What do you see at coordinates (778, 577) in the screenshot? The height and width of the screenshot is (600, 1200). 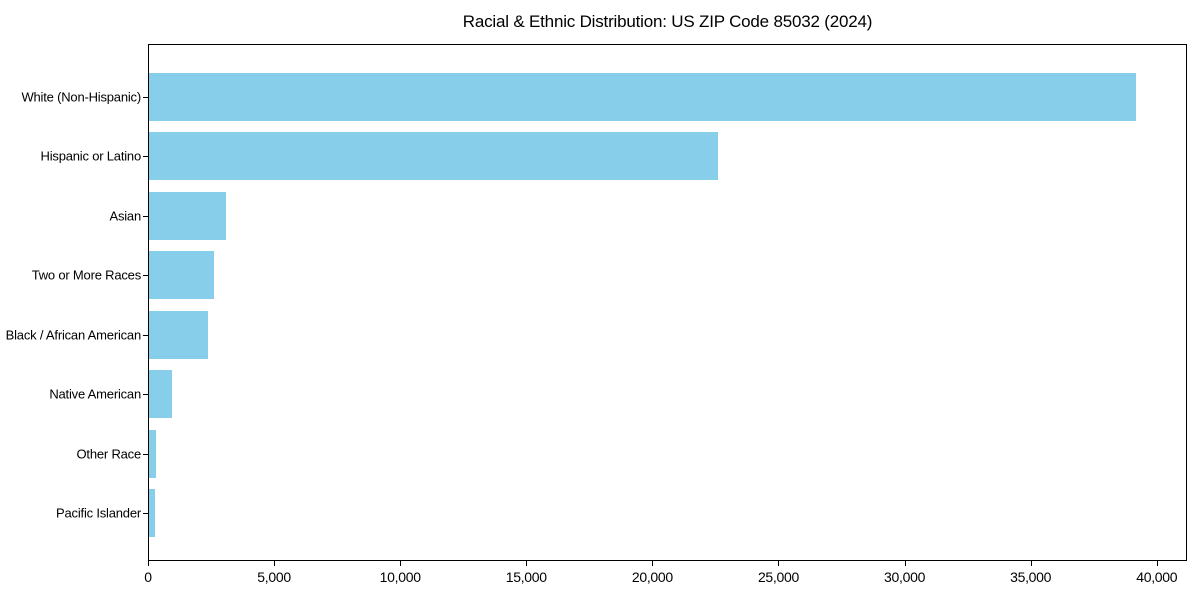 I see `x-tick-label: 25,000` at bounding box center [778, 577].